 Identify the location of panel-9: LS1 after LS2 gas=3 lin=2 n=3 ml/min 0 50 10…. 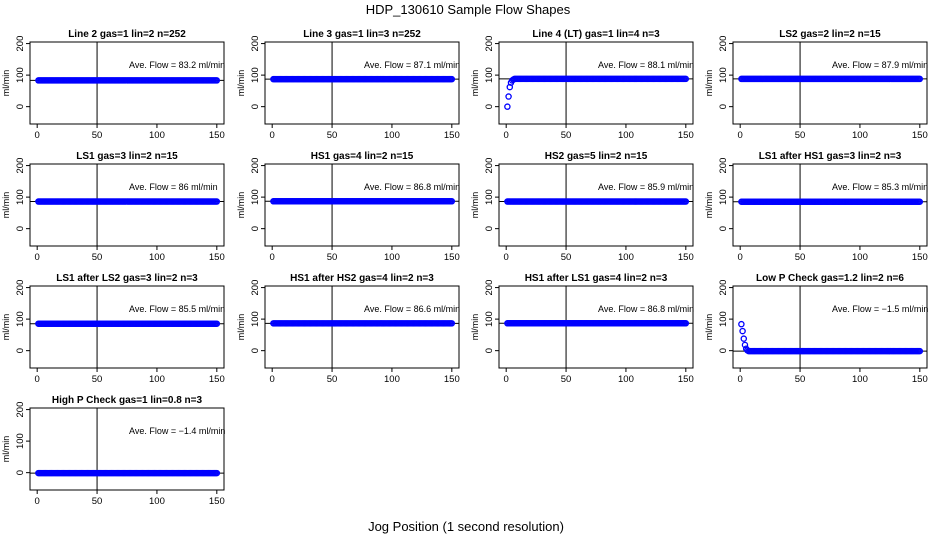
(113, 329).